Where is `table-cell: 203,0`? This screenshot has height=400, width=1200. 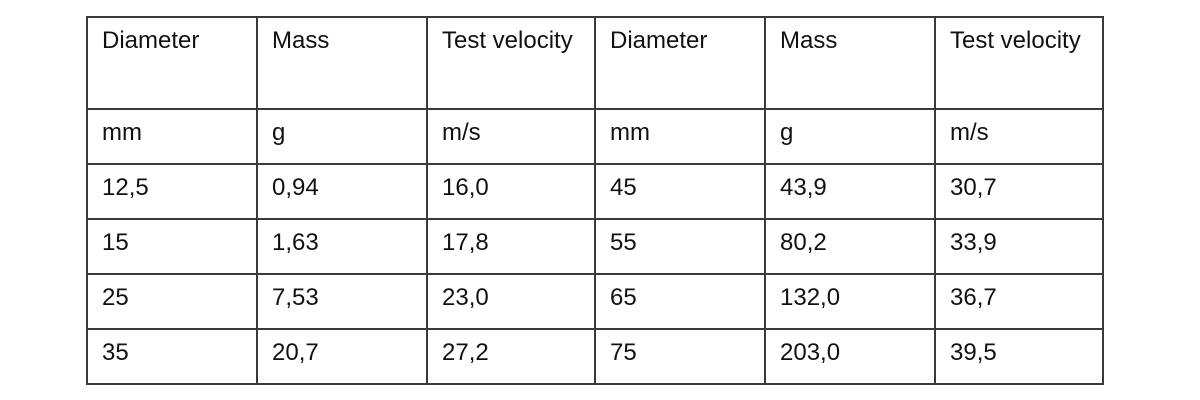 table-cell: 203,0 is located at coordinates (850, 356).